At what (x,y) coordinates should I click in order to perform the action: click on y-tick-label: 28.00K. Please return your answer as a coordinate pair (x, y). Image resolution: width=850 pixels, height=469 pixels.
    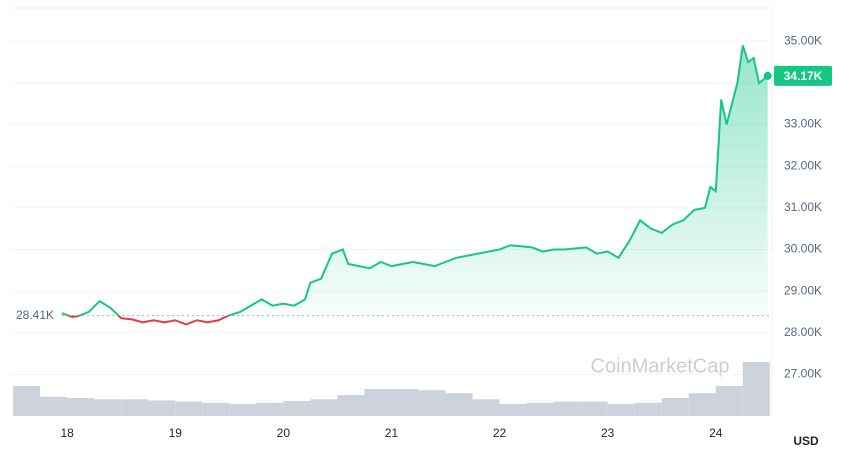
    Looking at the image, I should click on (803, 332).